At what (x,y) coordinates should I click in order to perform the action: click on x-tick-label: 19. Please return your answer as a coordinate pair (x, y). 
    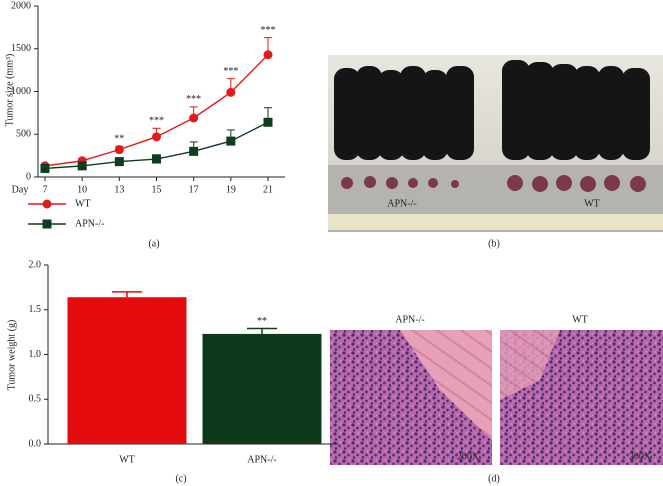
    Looking at the image, I should click on (231, 189).